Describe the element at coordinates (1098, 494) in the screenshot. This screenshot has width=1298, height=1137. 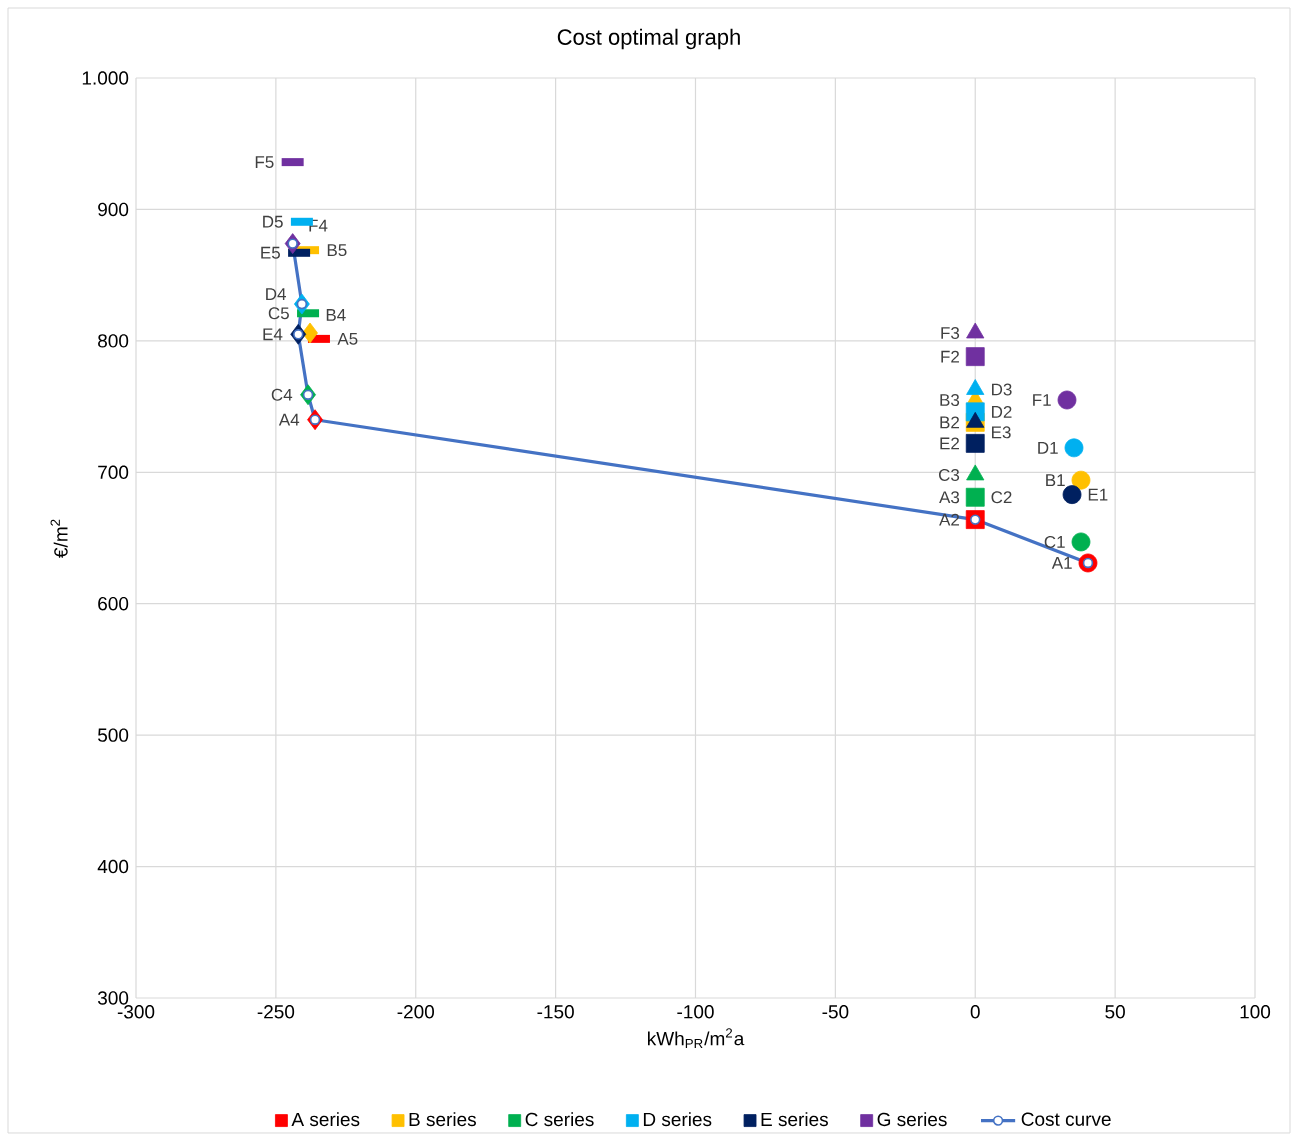
I see `data-label: E1` at that location.